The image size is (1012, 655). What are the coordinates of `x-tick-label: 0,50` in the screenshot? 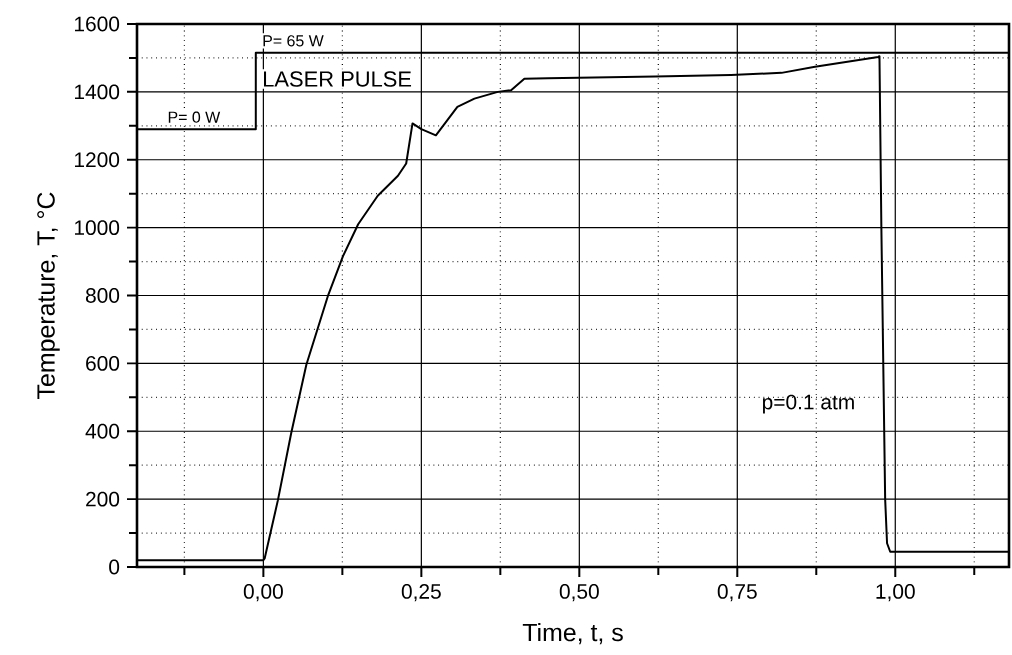 It's located at (579, 593).